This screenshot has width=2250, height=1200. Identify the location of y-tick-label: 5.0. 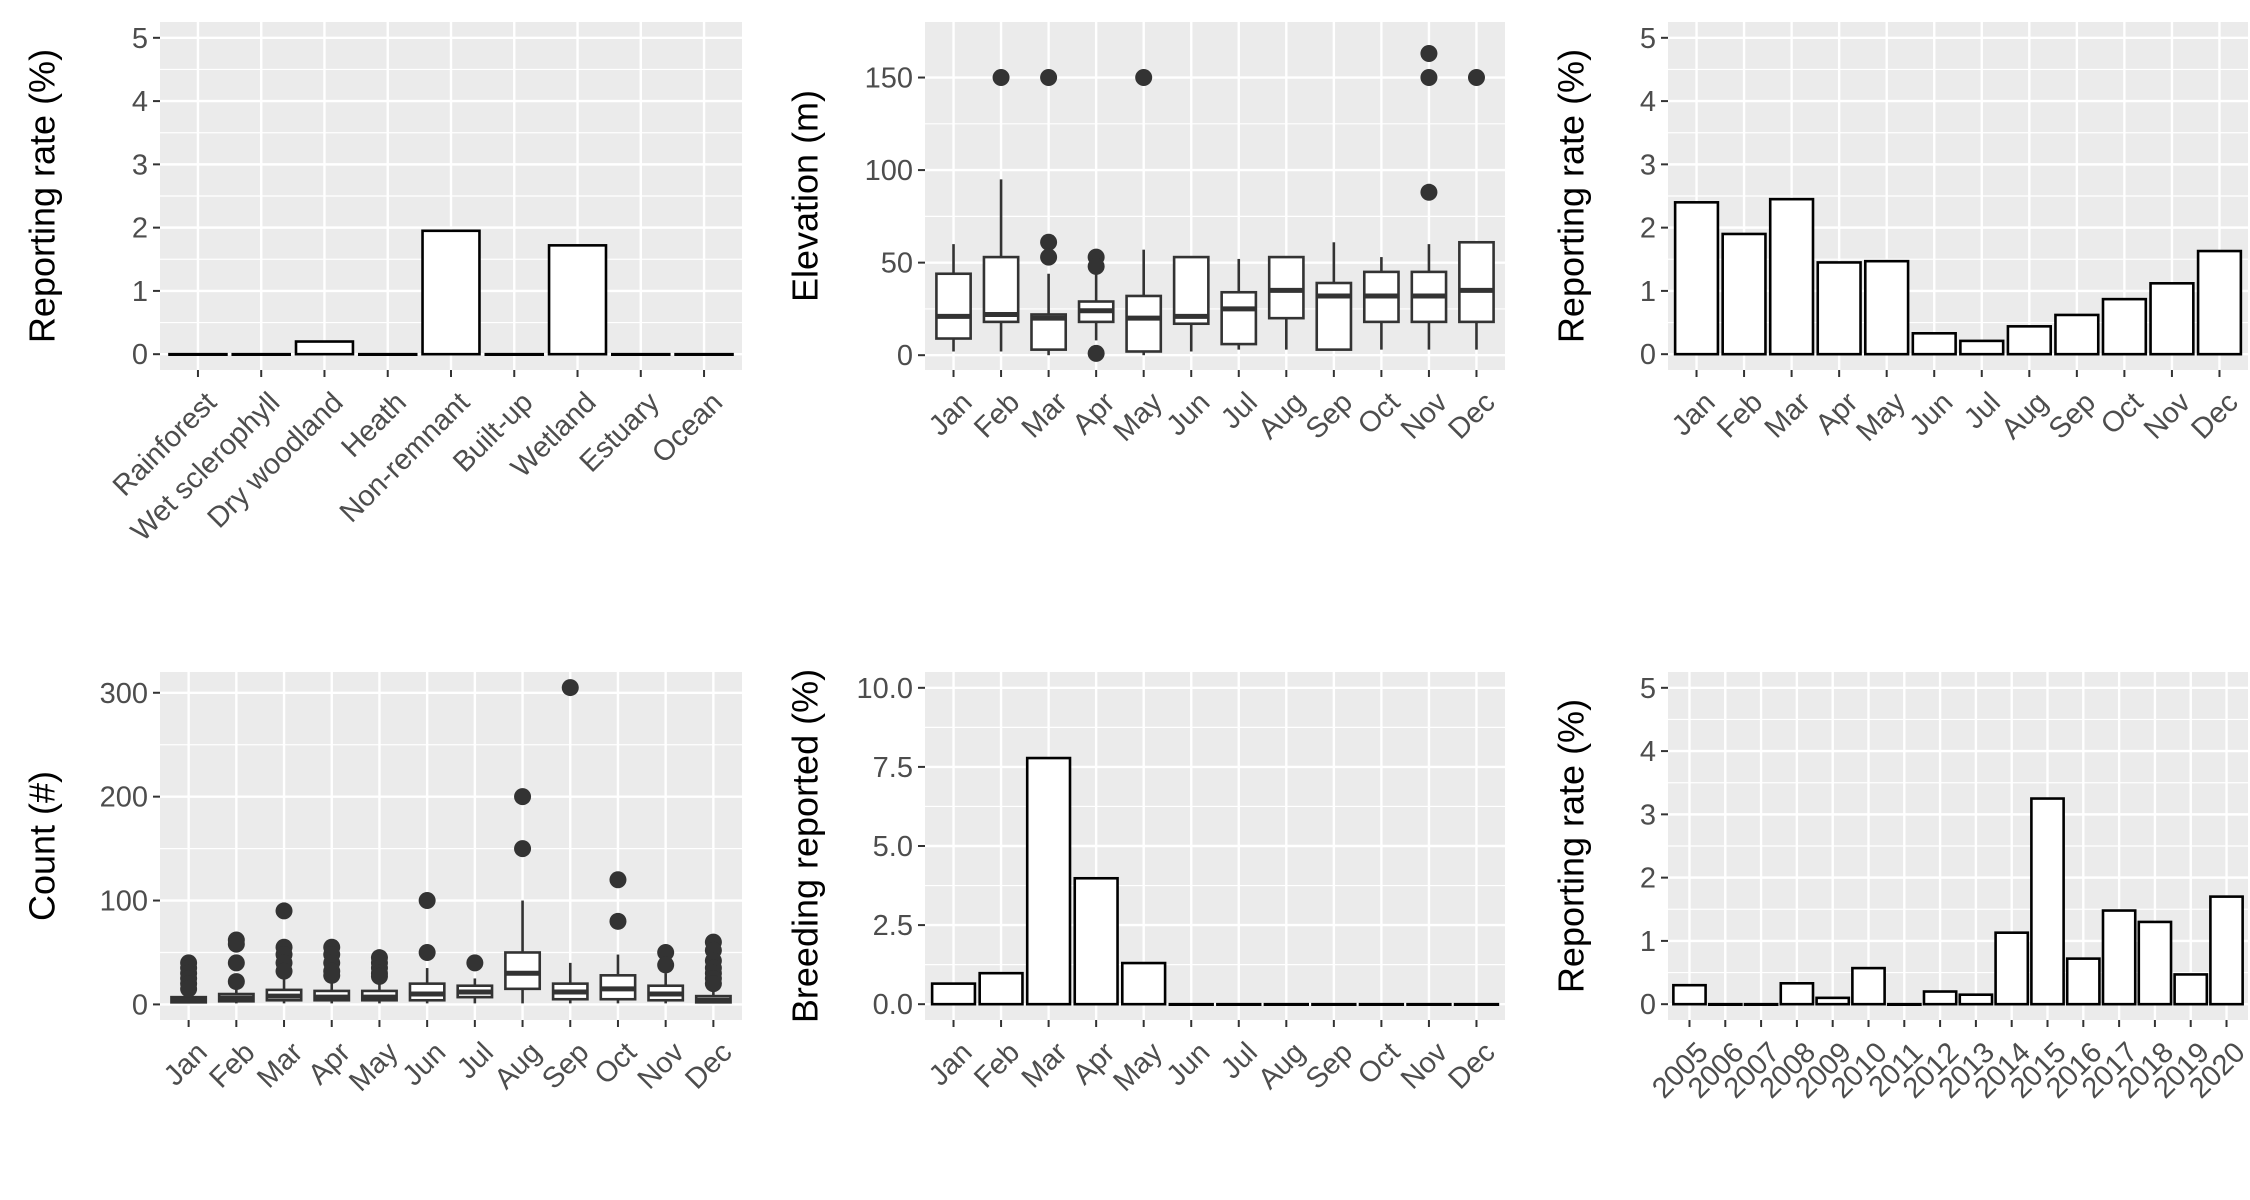
(893, 847).